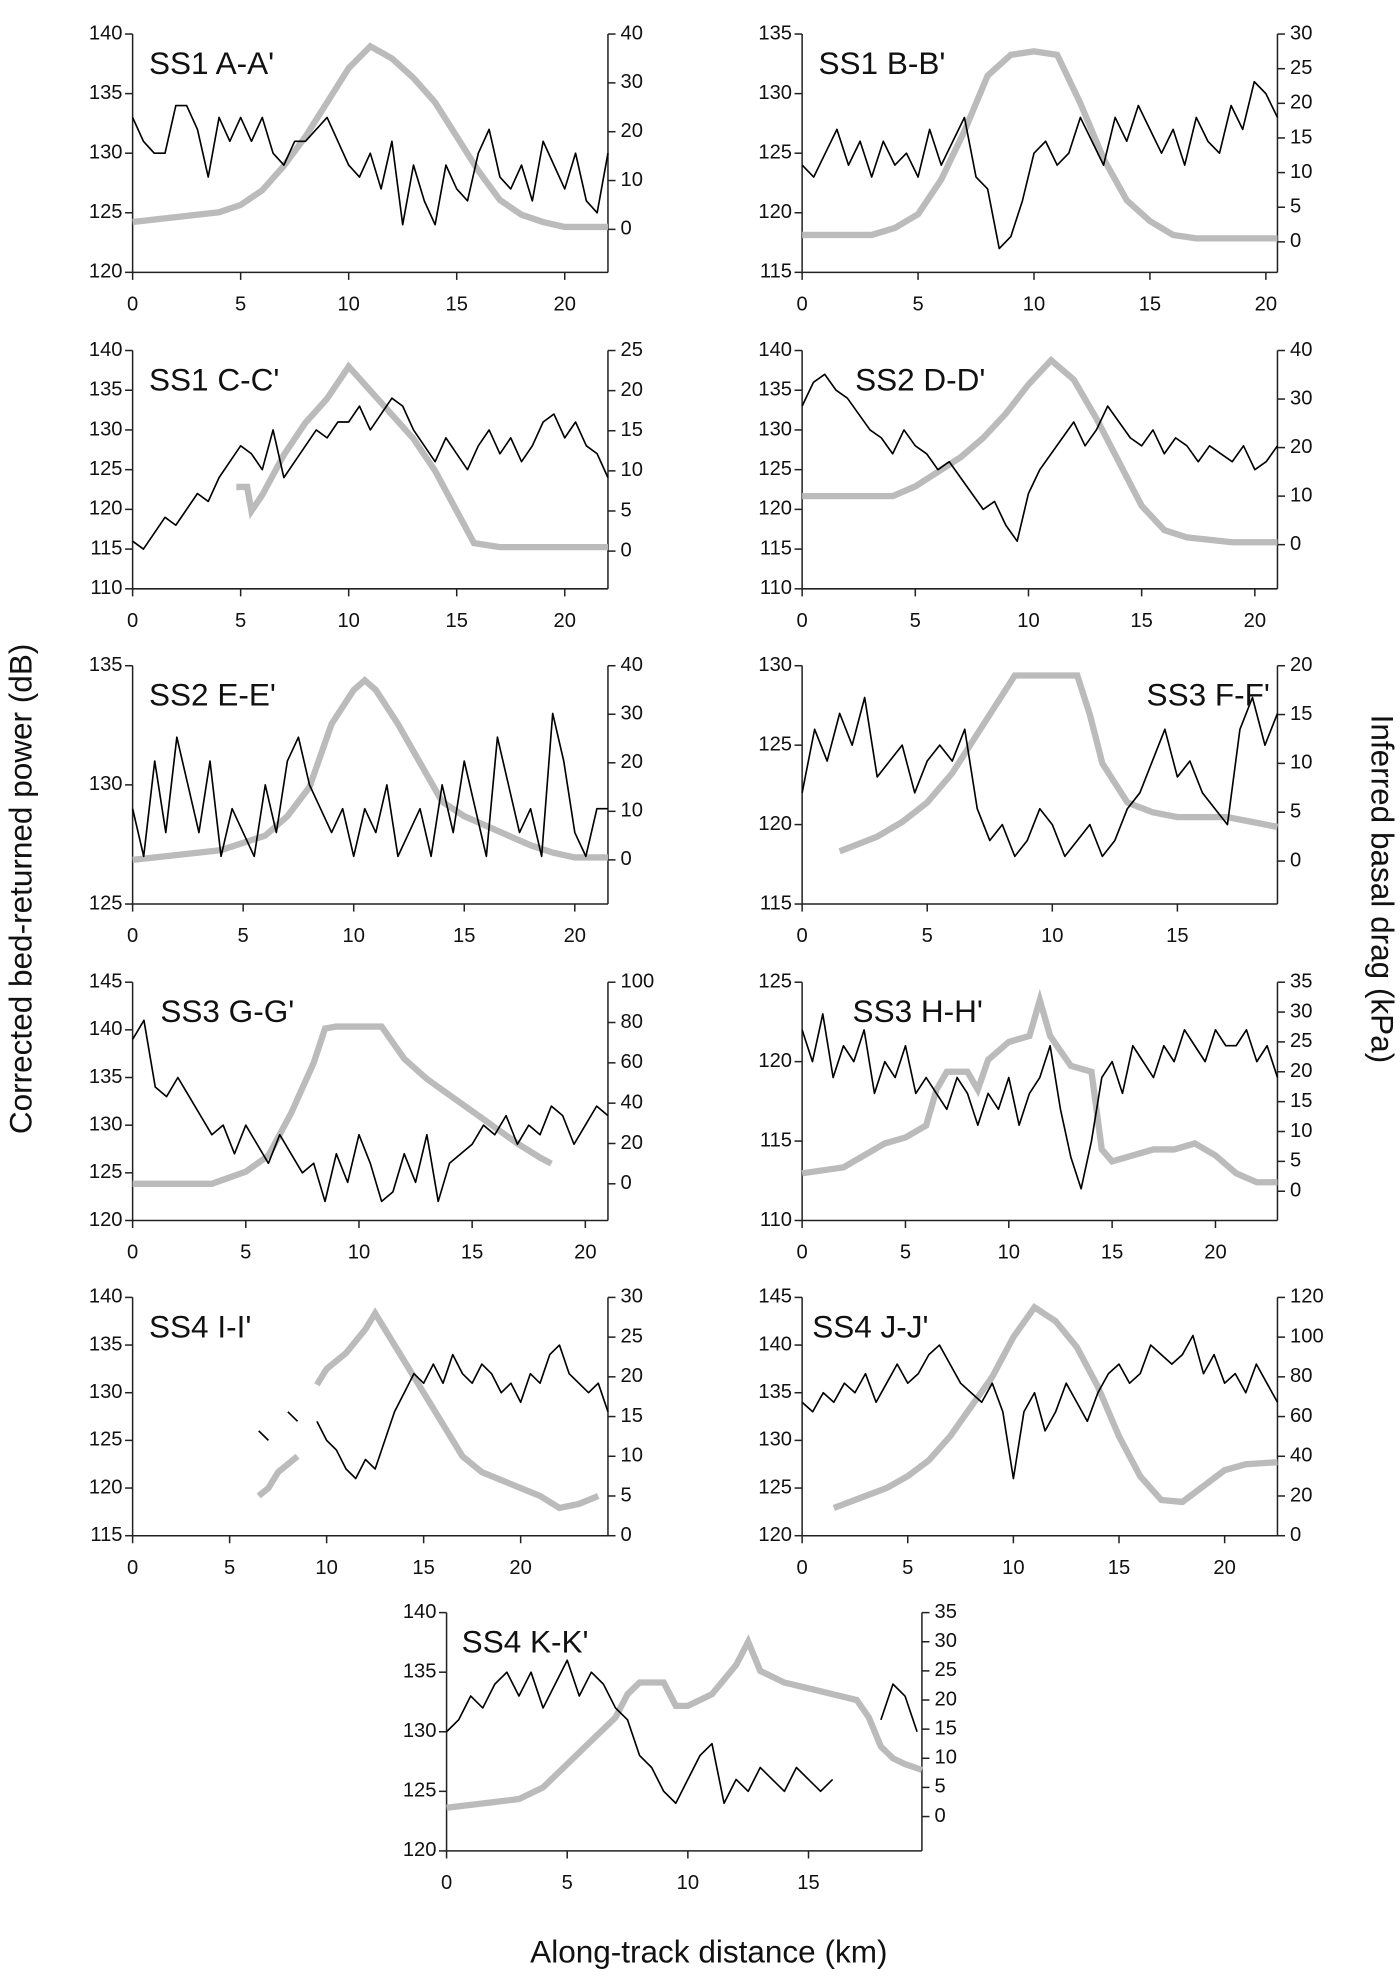 This screenshot has width=1400, height=1977. Describe the element at coordinates (212, 695) in the screenshot. I see `panel-title: SS2 E-E'` at that location.